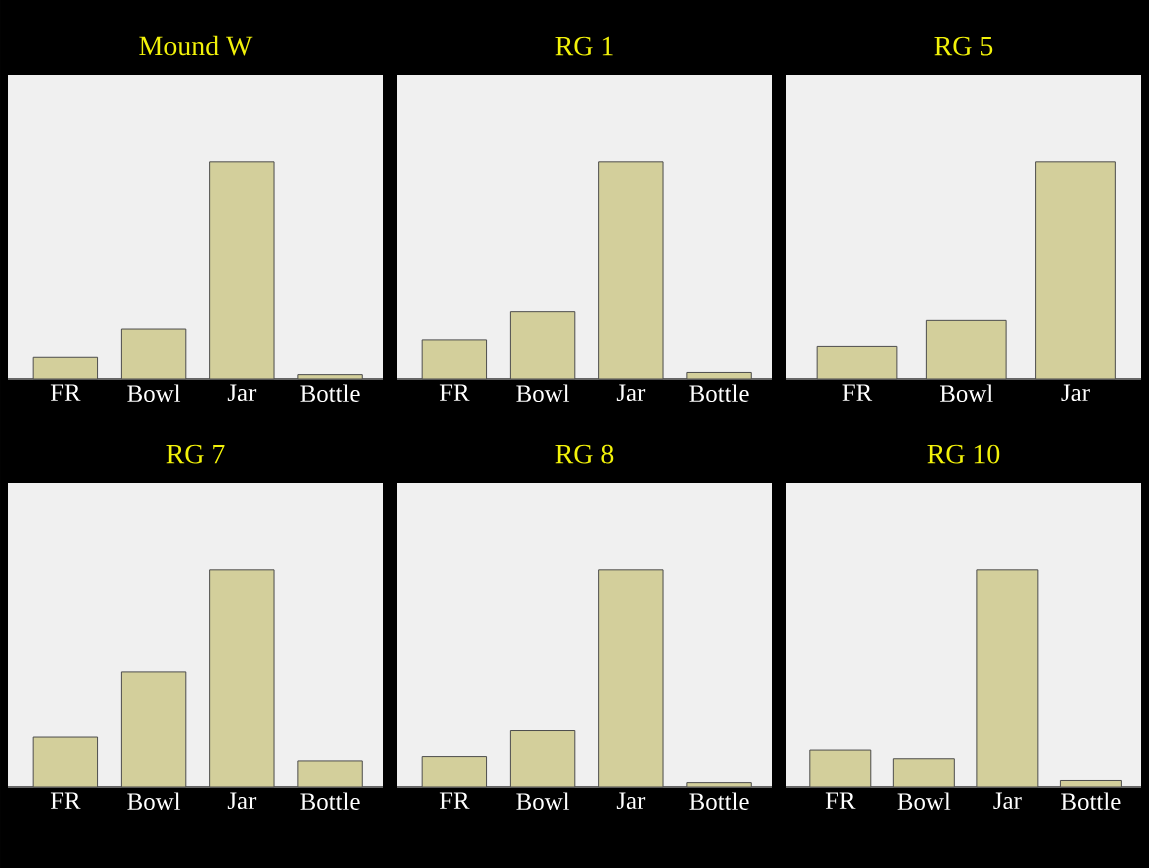 The image size is (1149, 868). I want to click on chart-title: RG 1, so click(584, 46).